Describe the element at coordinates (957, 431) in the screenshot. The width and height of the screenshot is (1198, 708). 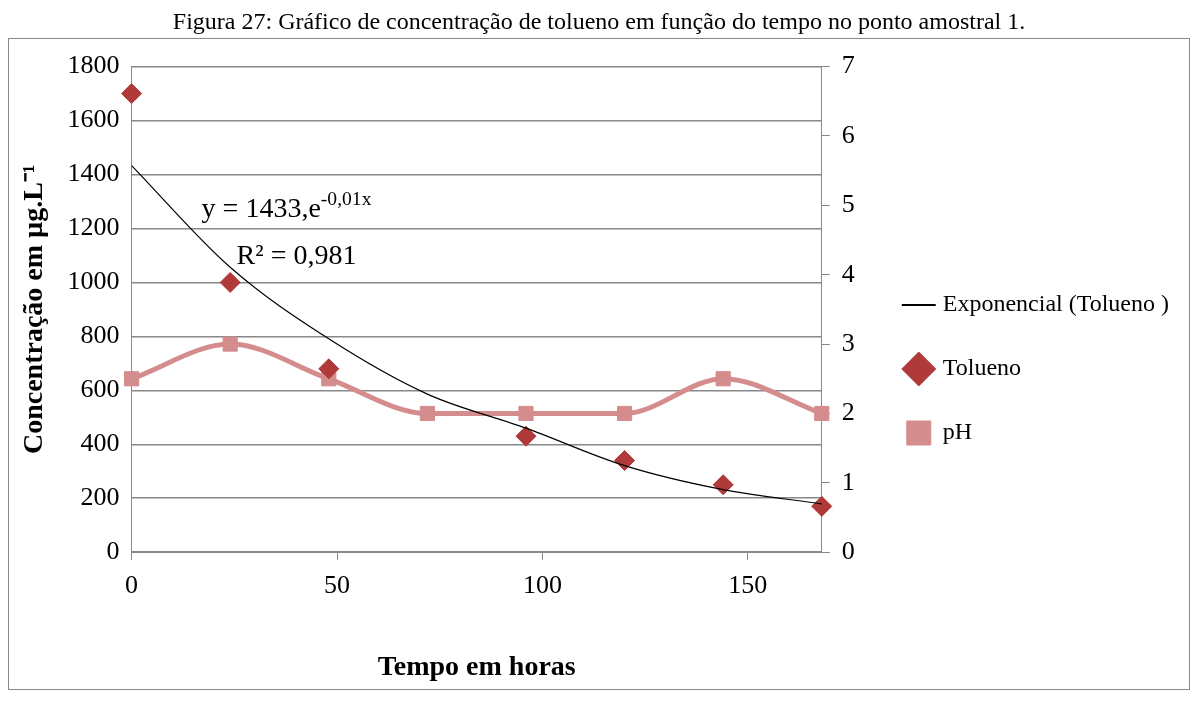
I see `legend-label: pH` at that location.